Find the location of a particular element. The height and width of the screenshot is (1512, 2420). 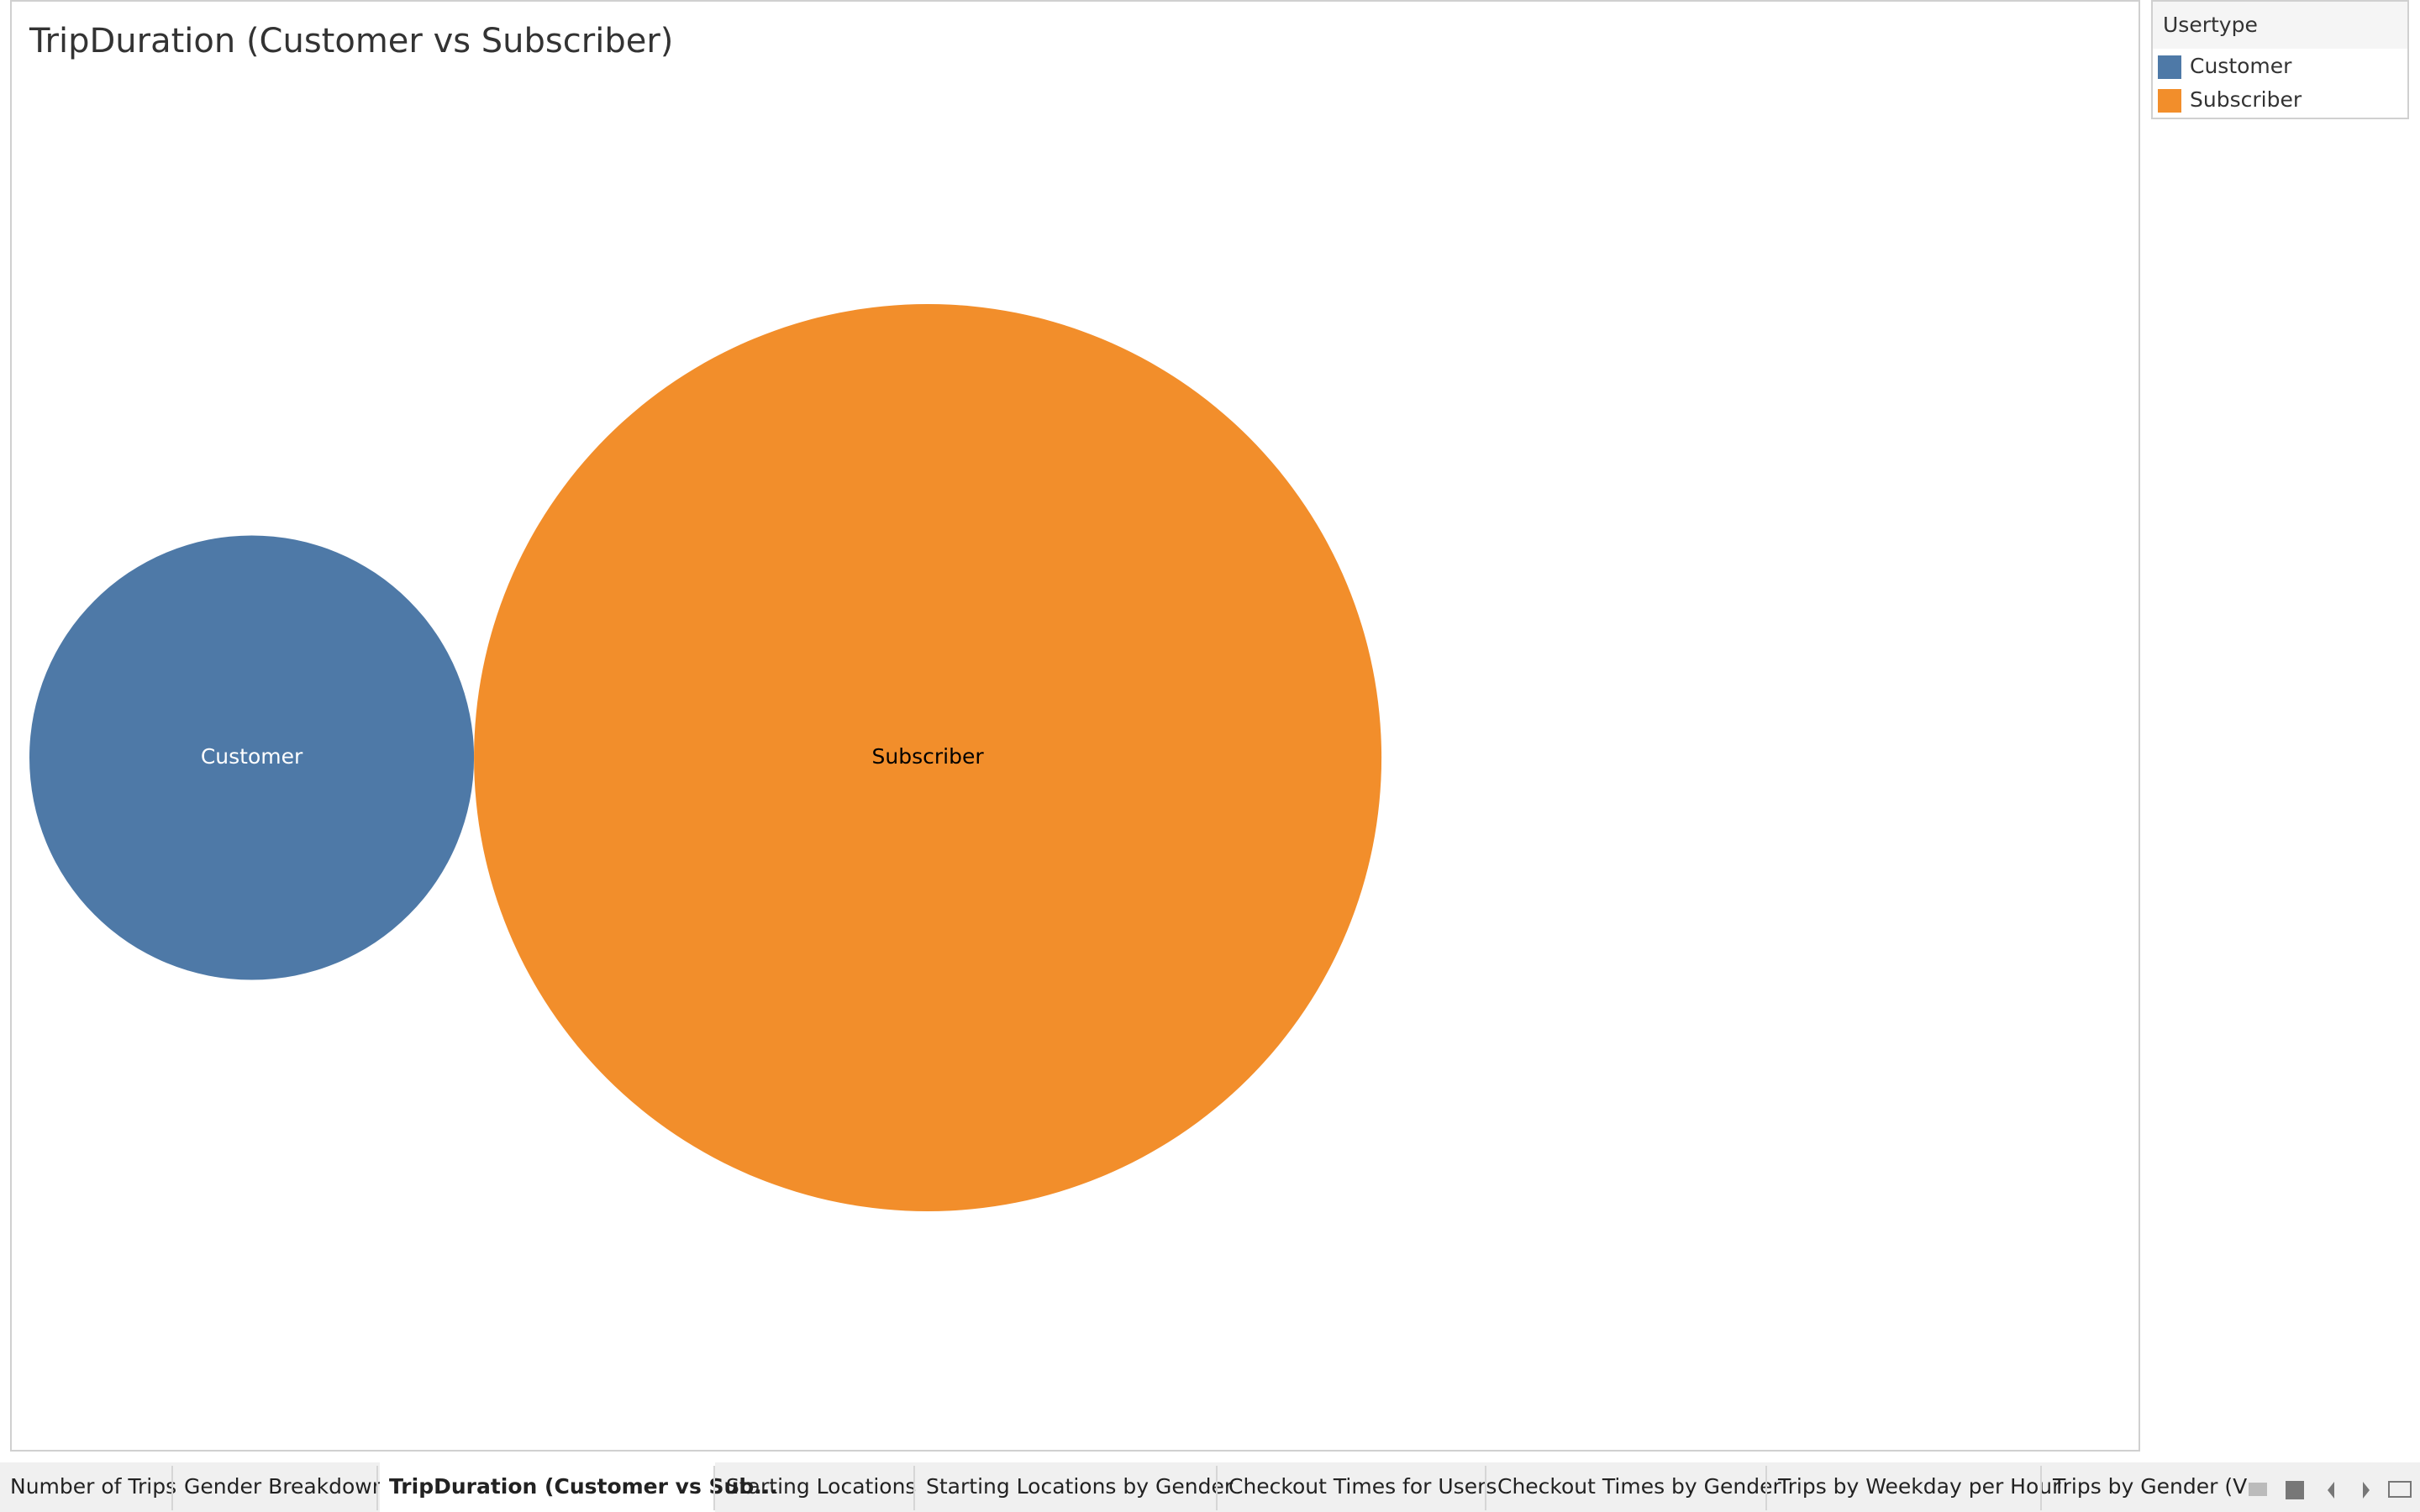

tab: Number of Trips is located at coordinates (93, 1486).